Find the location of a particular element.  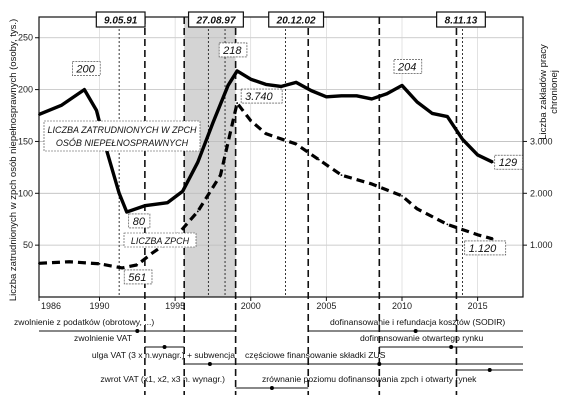

timeline-label: zwolnienie VAT is located at coordinates (103, 338).